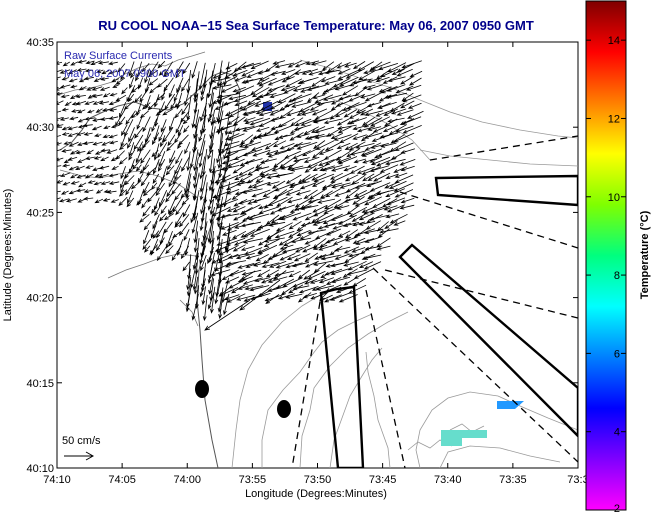 The width and height of the screenshot is (651, 515). What do you see at coordinates (577, 480) in the screenshot?
I see `x-tick-label: 73:3` at bounding box center [577, 480].